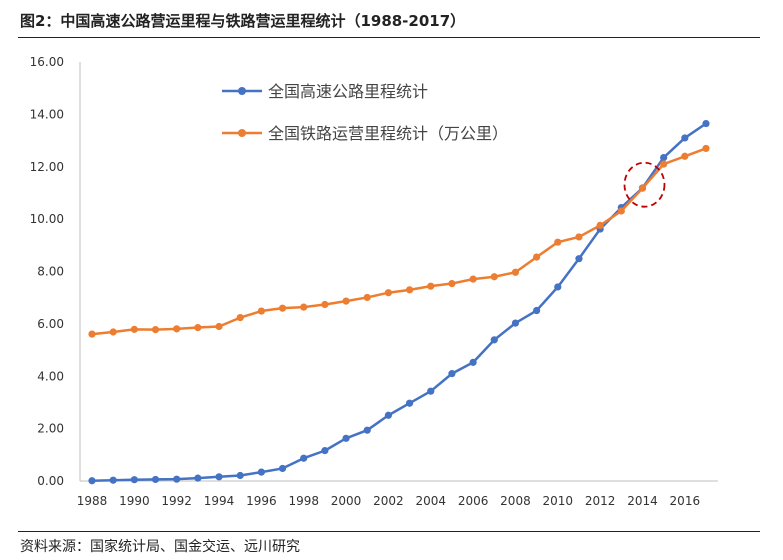 The image size is (783, 560). Describe the element at coordinates (303, 501) in the screenshot. I see `x-tick-label: 1998` at that location.